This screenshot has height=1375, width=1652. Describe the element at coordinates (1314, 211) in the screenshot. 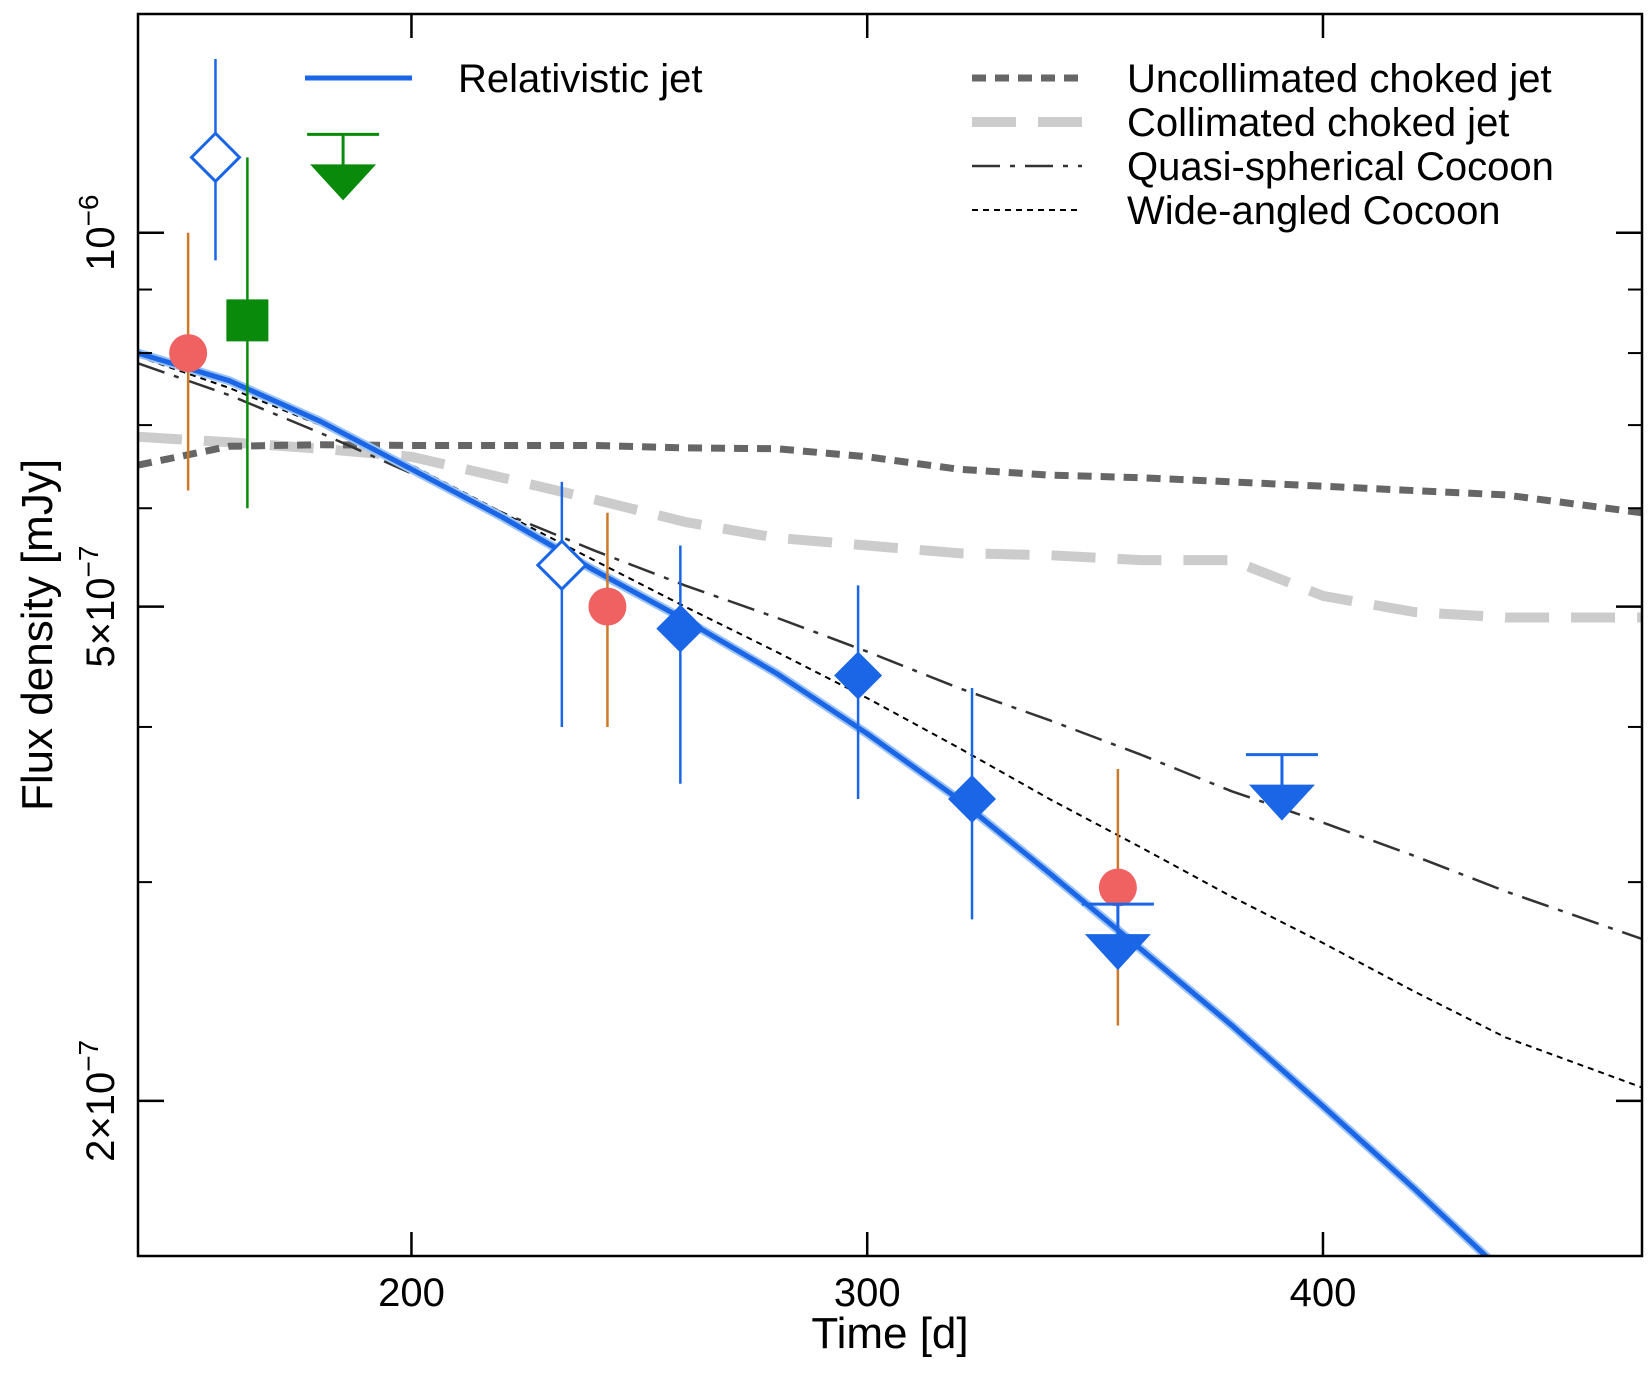

I see `legend-label: Wide-angled Cocoon` at that location.